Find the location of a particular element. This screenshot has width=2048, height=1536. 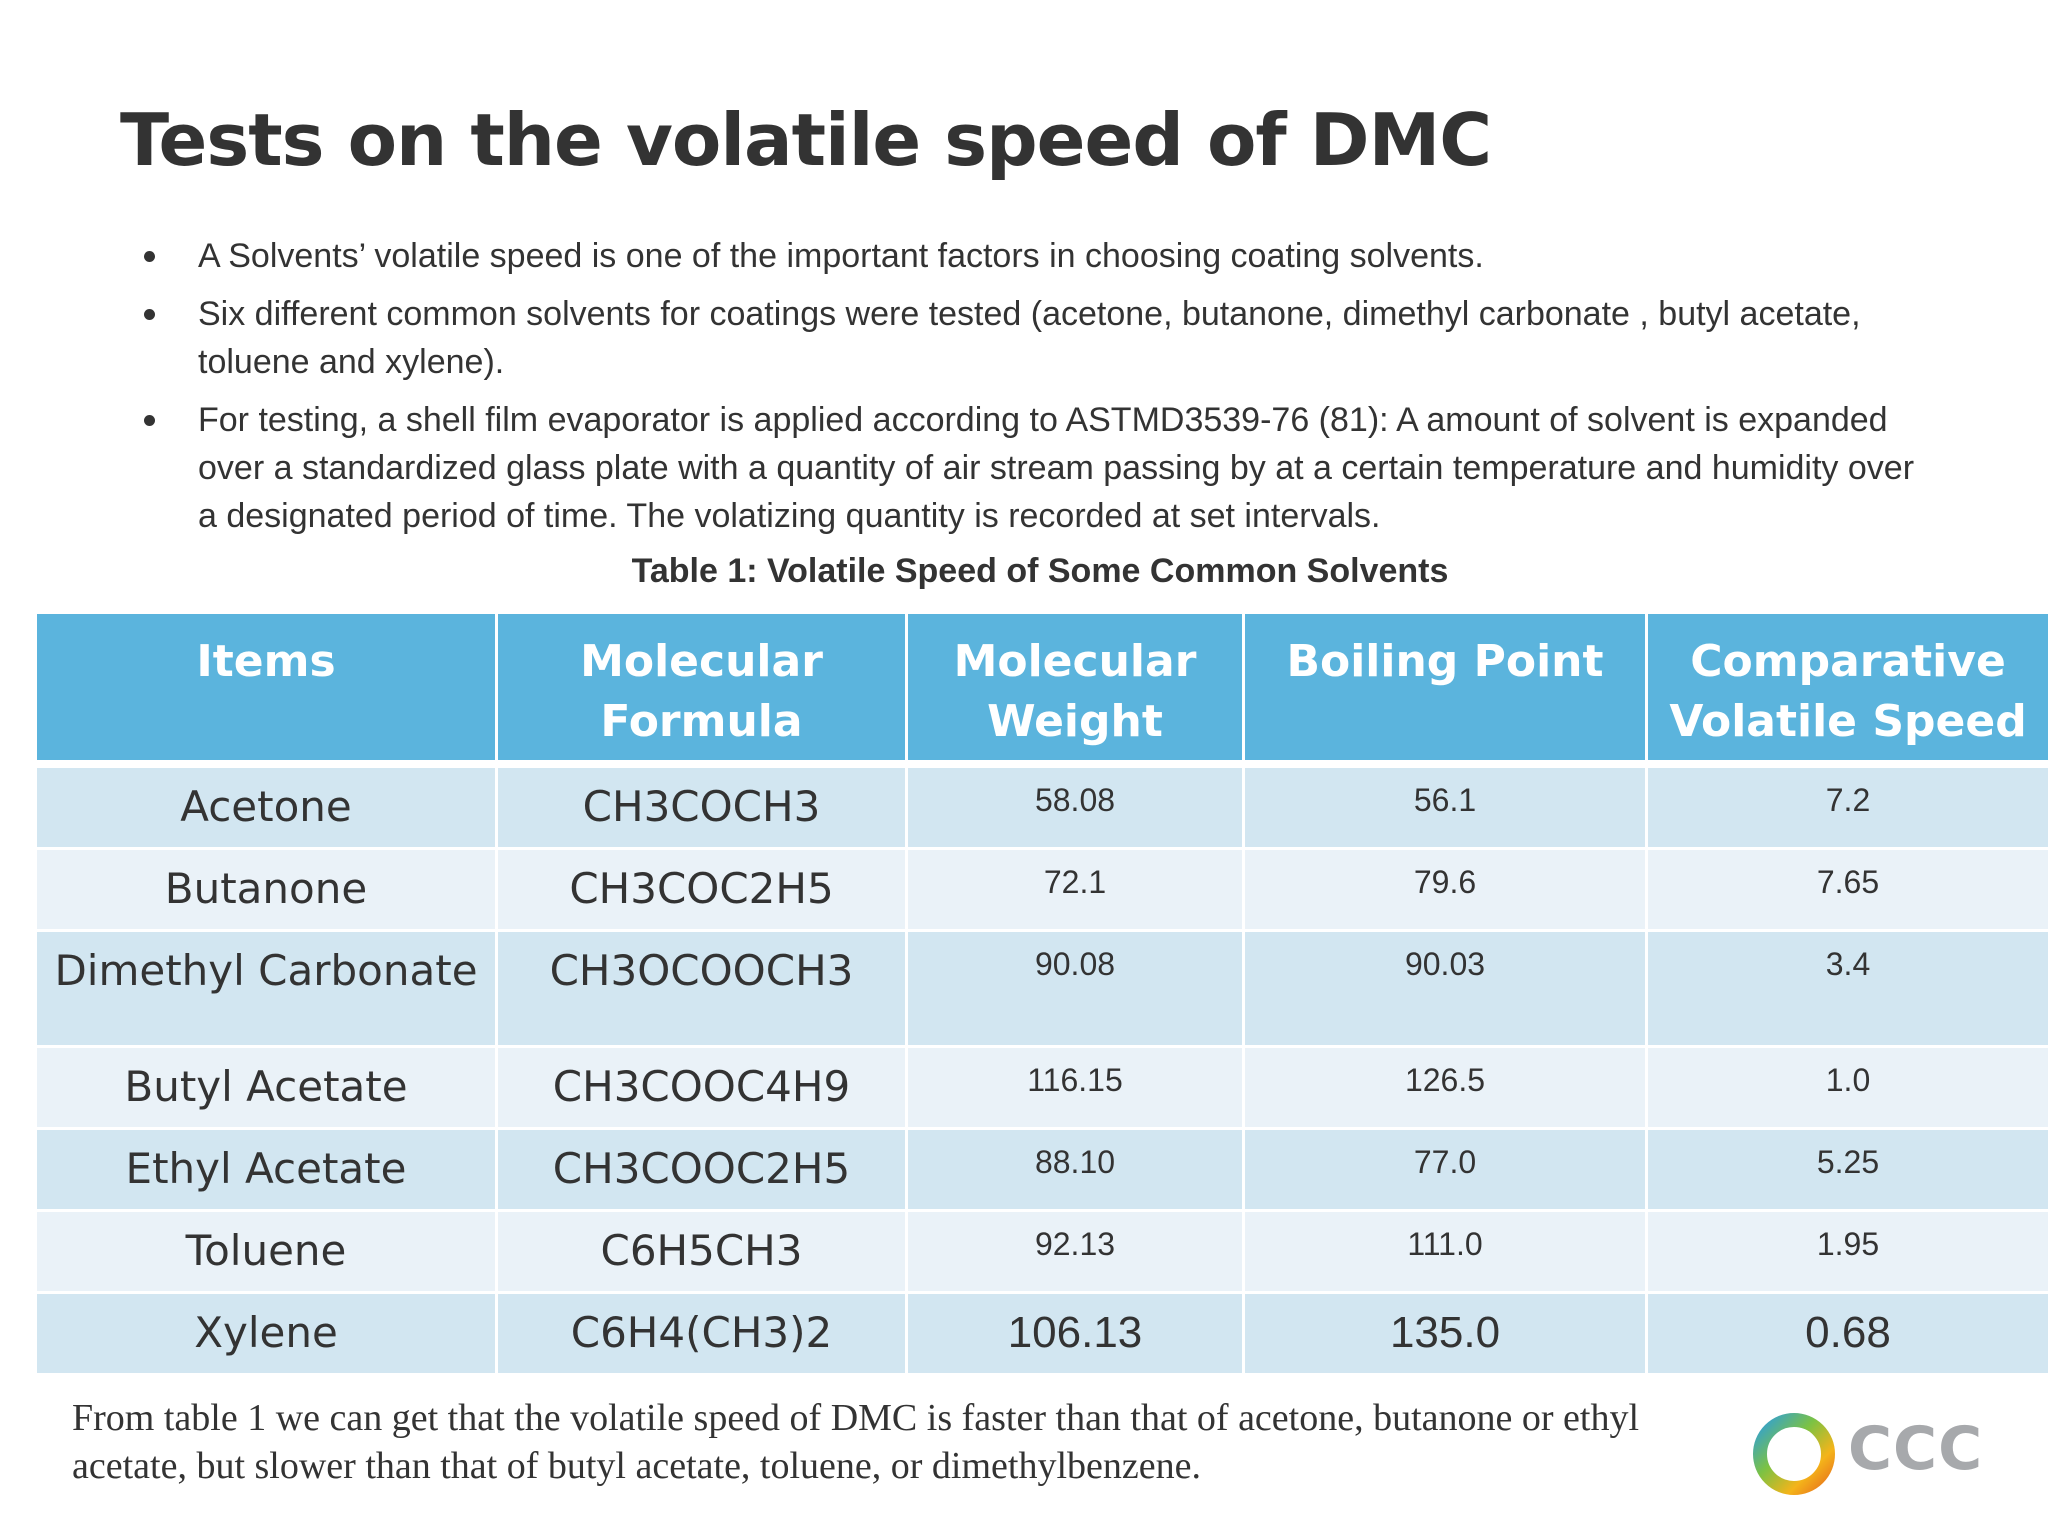

table-row: Toluene C6H5CH3 92.13 111.0 1.95 is located at coordinates (1042, 1253).